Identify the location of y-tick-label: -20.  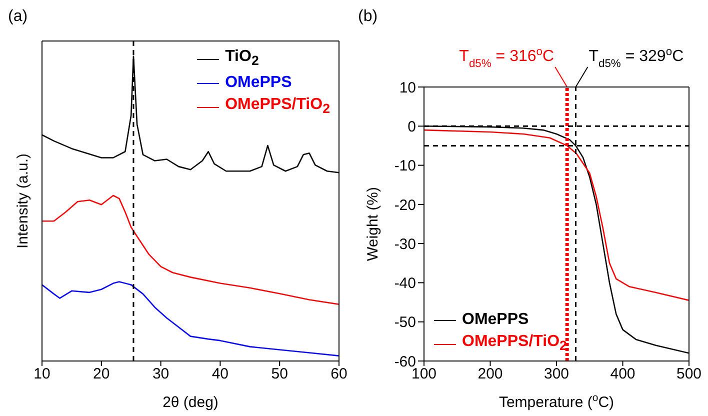
(405, 205).